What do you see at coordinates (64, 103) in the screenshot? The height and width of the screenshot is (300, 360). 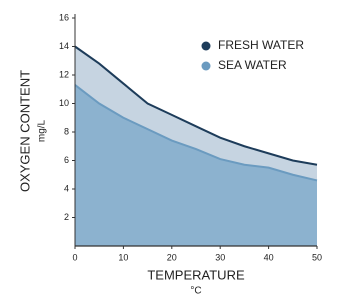 I see `y-tick-label: 10` at bounding box center [64, 103].